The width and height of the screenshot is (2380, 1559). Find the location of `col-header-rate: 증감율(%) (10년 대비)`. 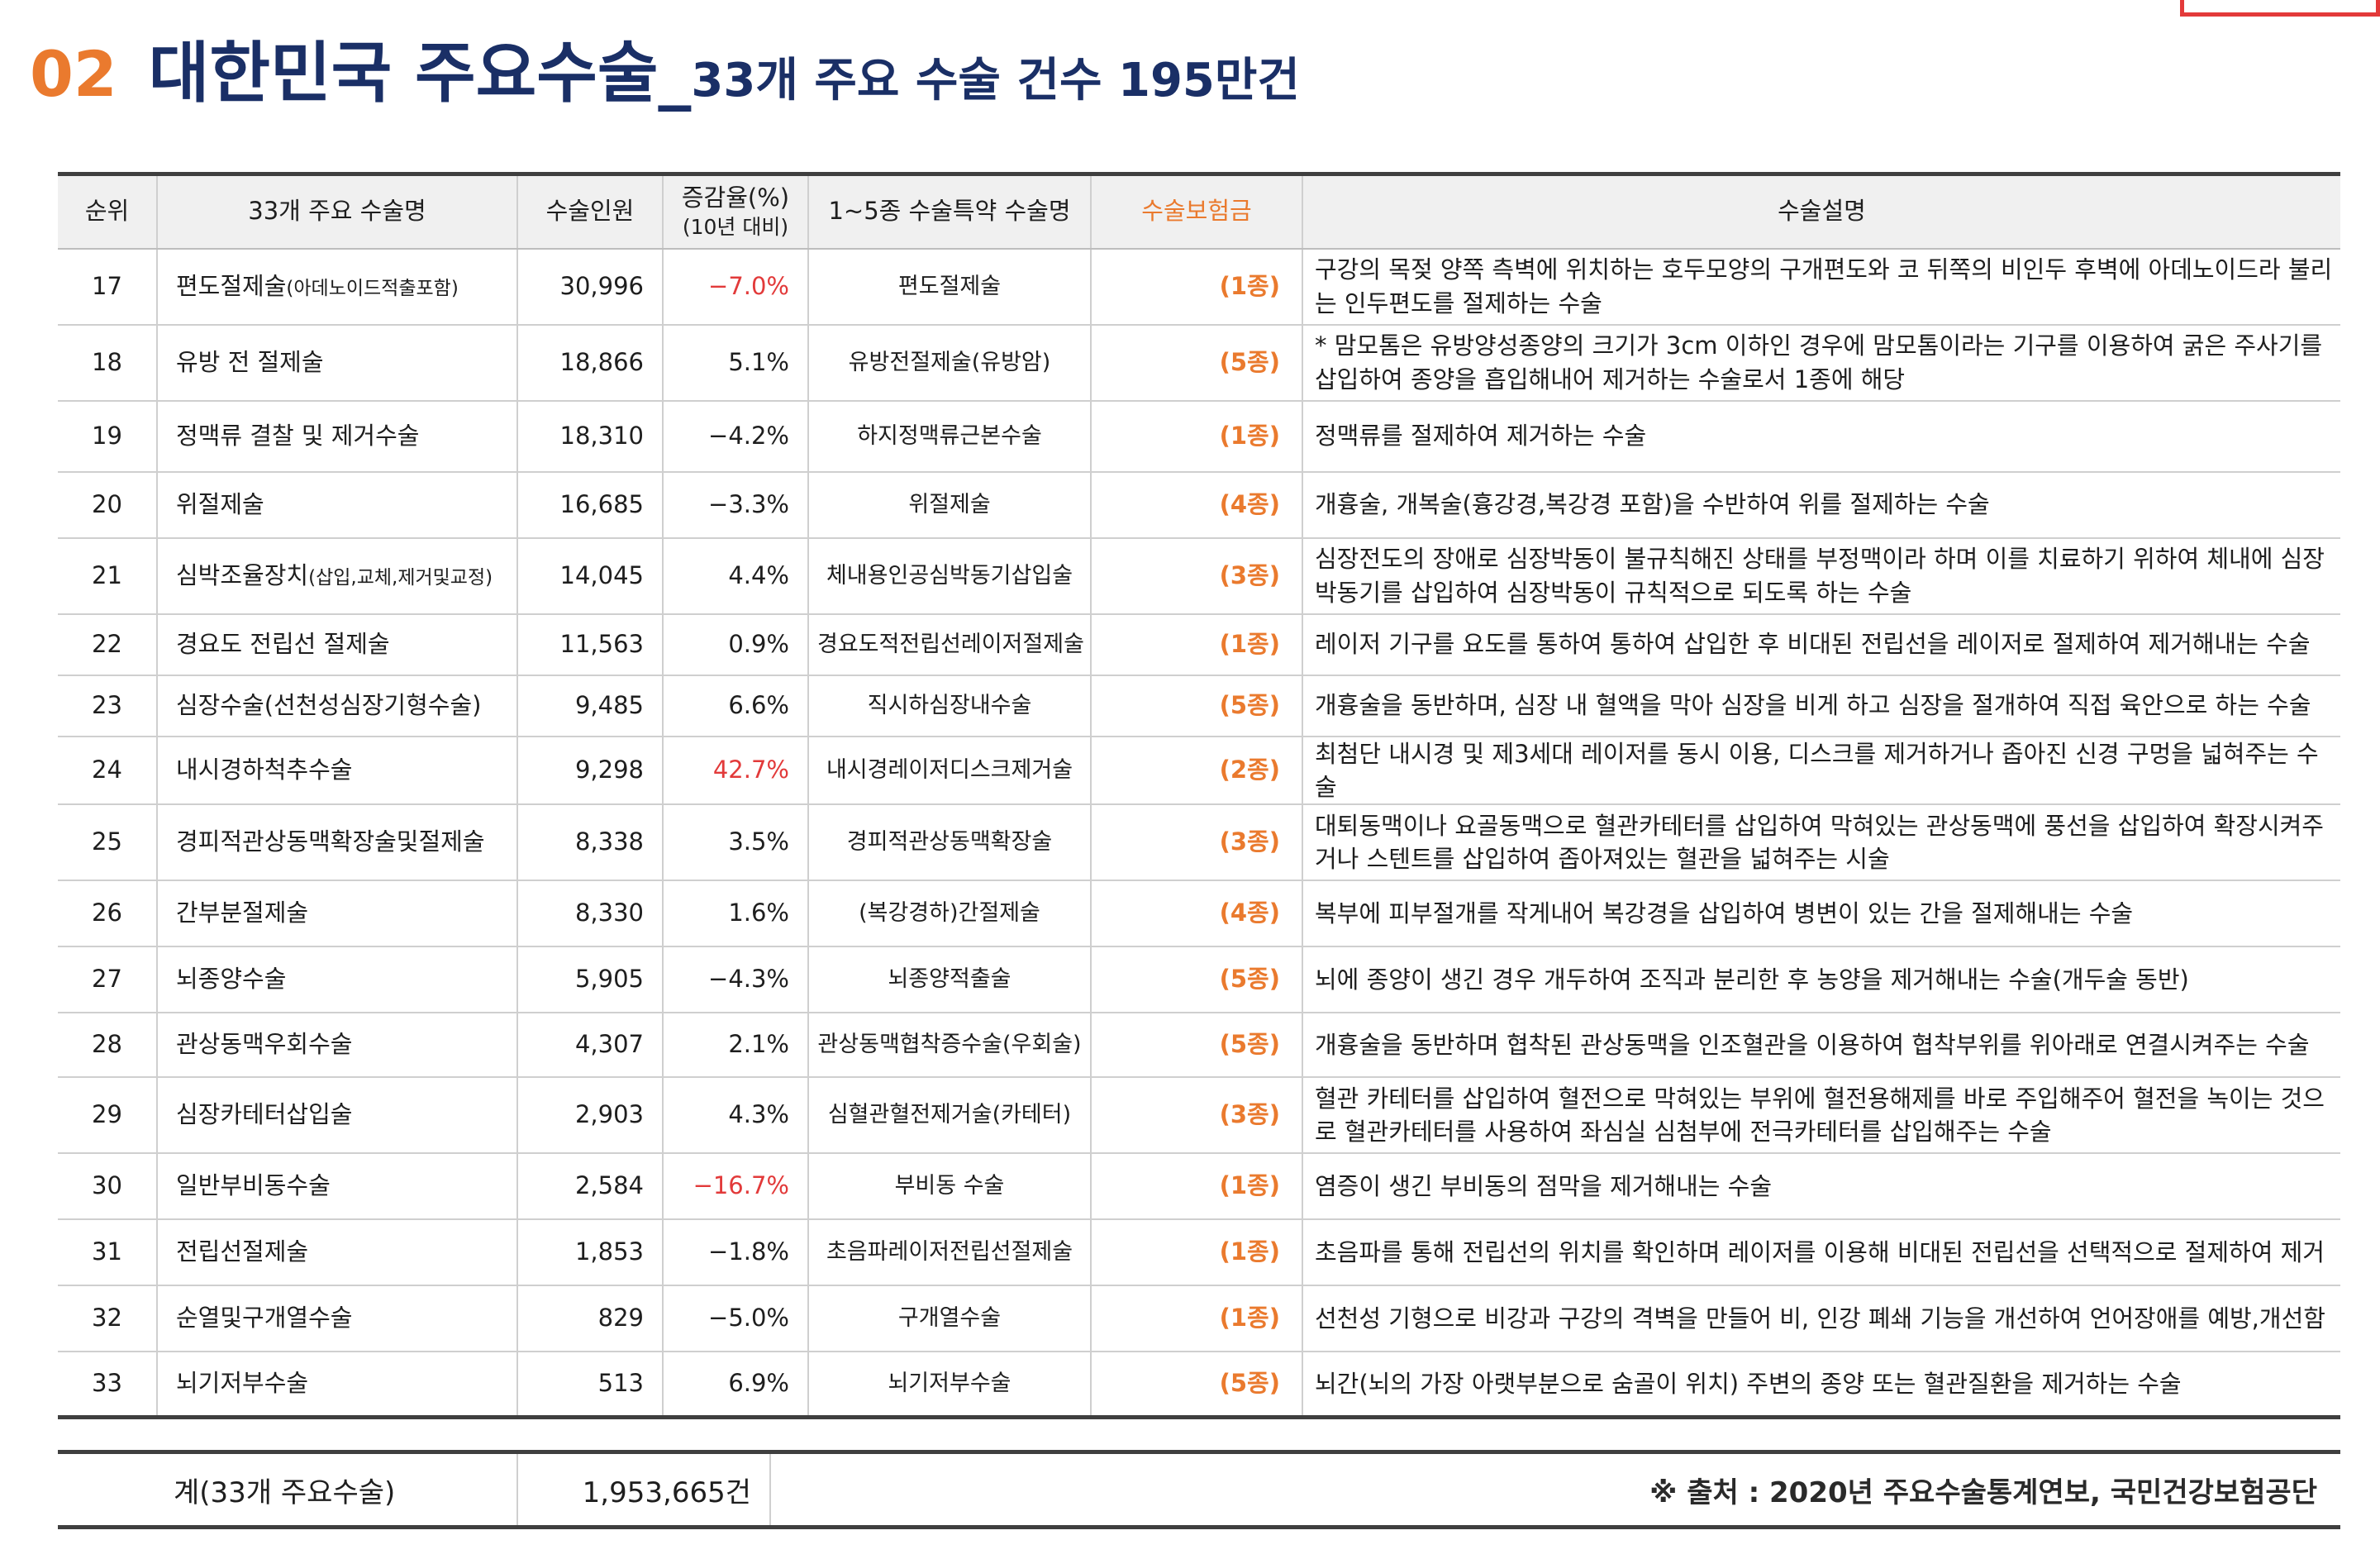

col-header-rate: 증감율(%) (10년 대비) is located at coordinates (735, 211).